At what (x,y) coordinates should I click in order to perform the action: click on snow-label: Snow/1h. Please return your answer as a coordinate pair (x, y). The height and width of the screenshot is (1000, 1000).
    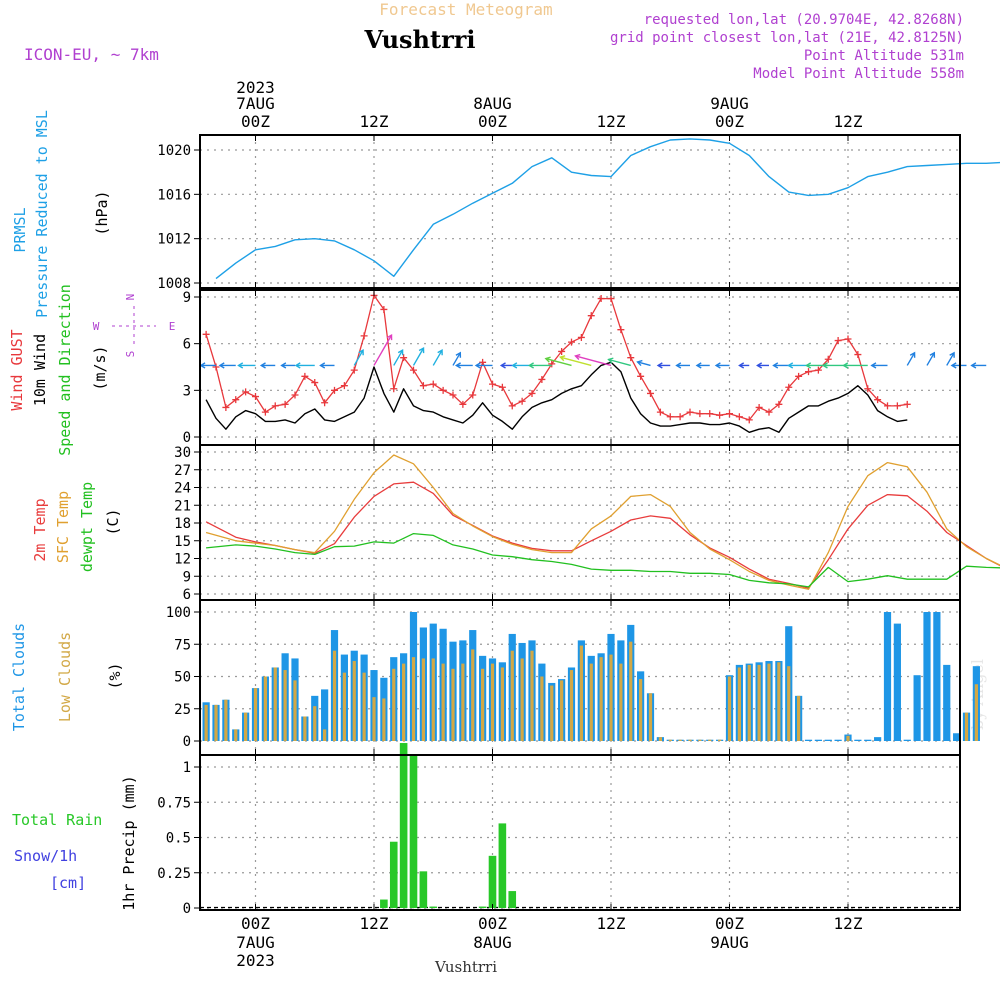
    Looking at the image, I should click on (45, 856).